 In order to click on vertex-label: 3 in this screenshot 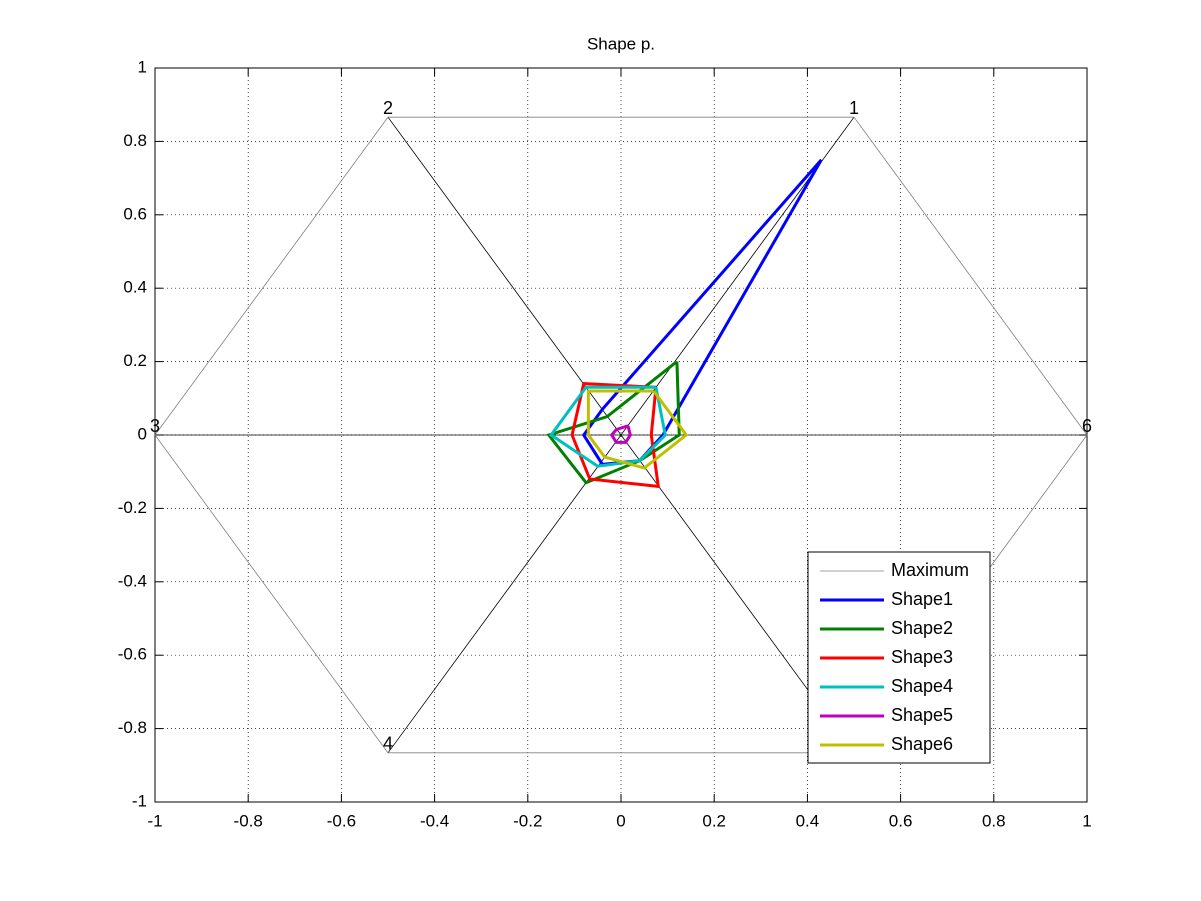, I will do `click(155, 426)`.